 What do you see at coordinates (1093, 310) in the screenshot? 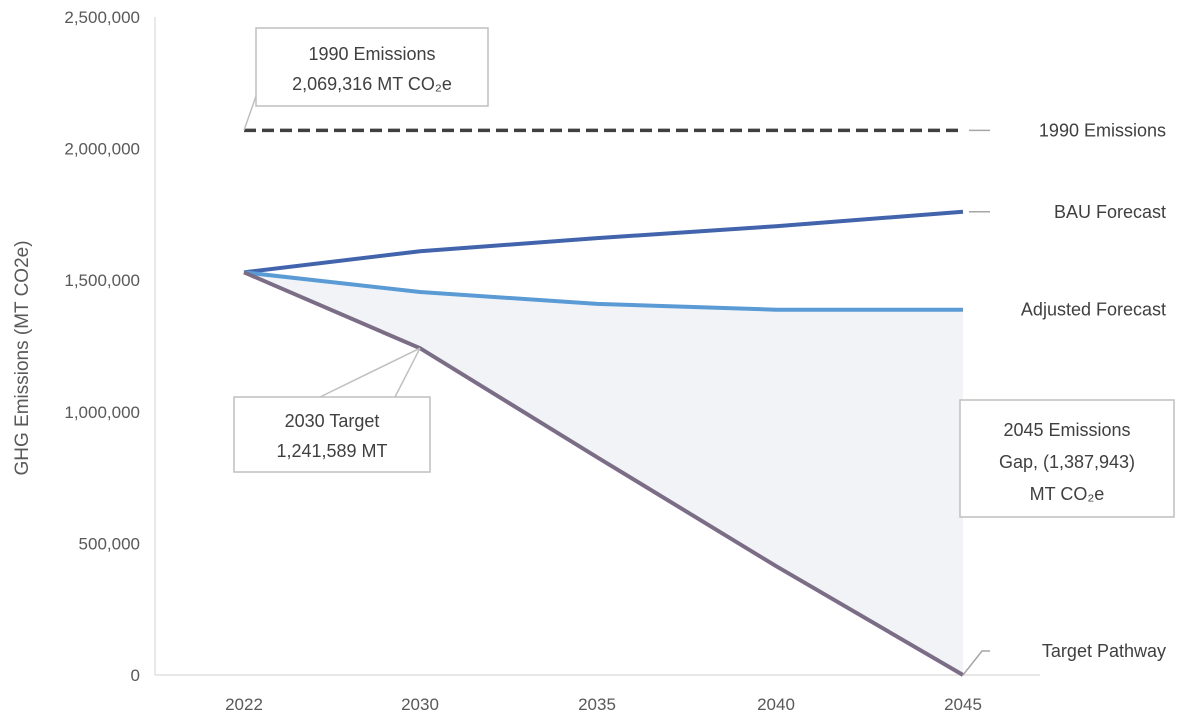
I see `series-end-label: Adjusted Forecast` at bounding box center [1093, 310].